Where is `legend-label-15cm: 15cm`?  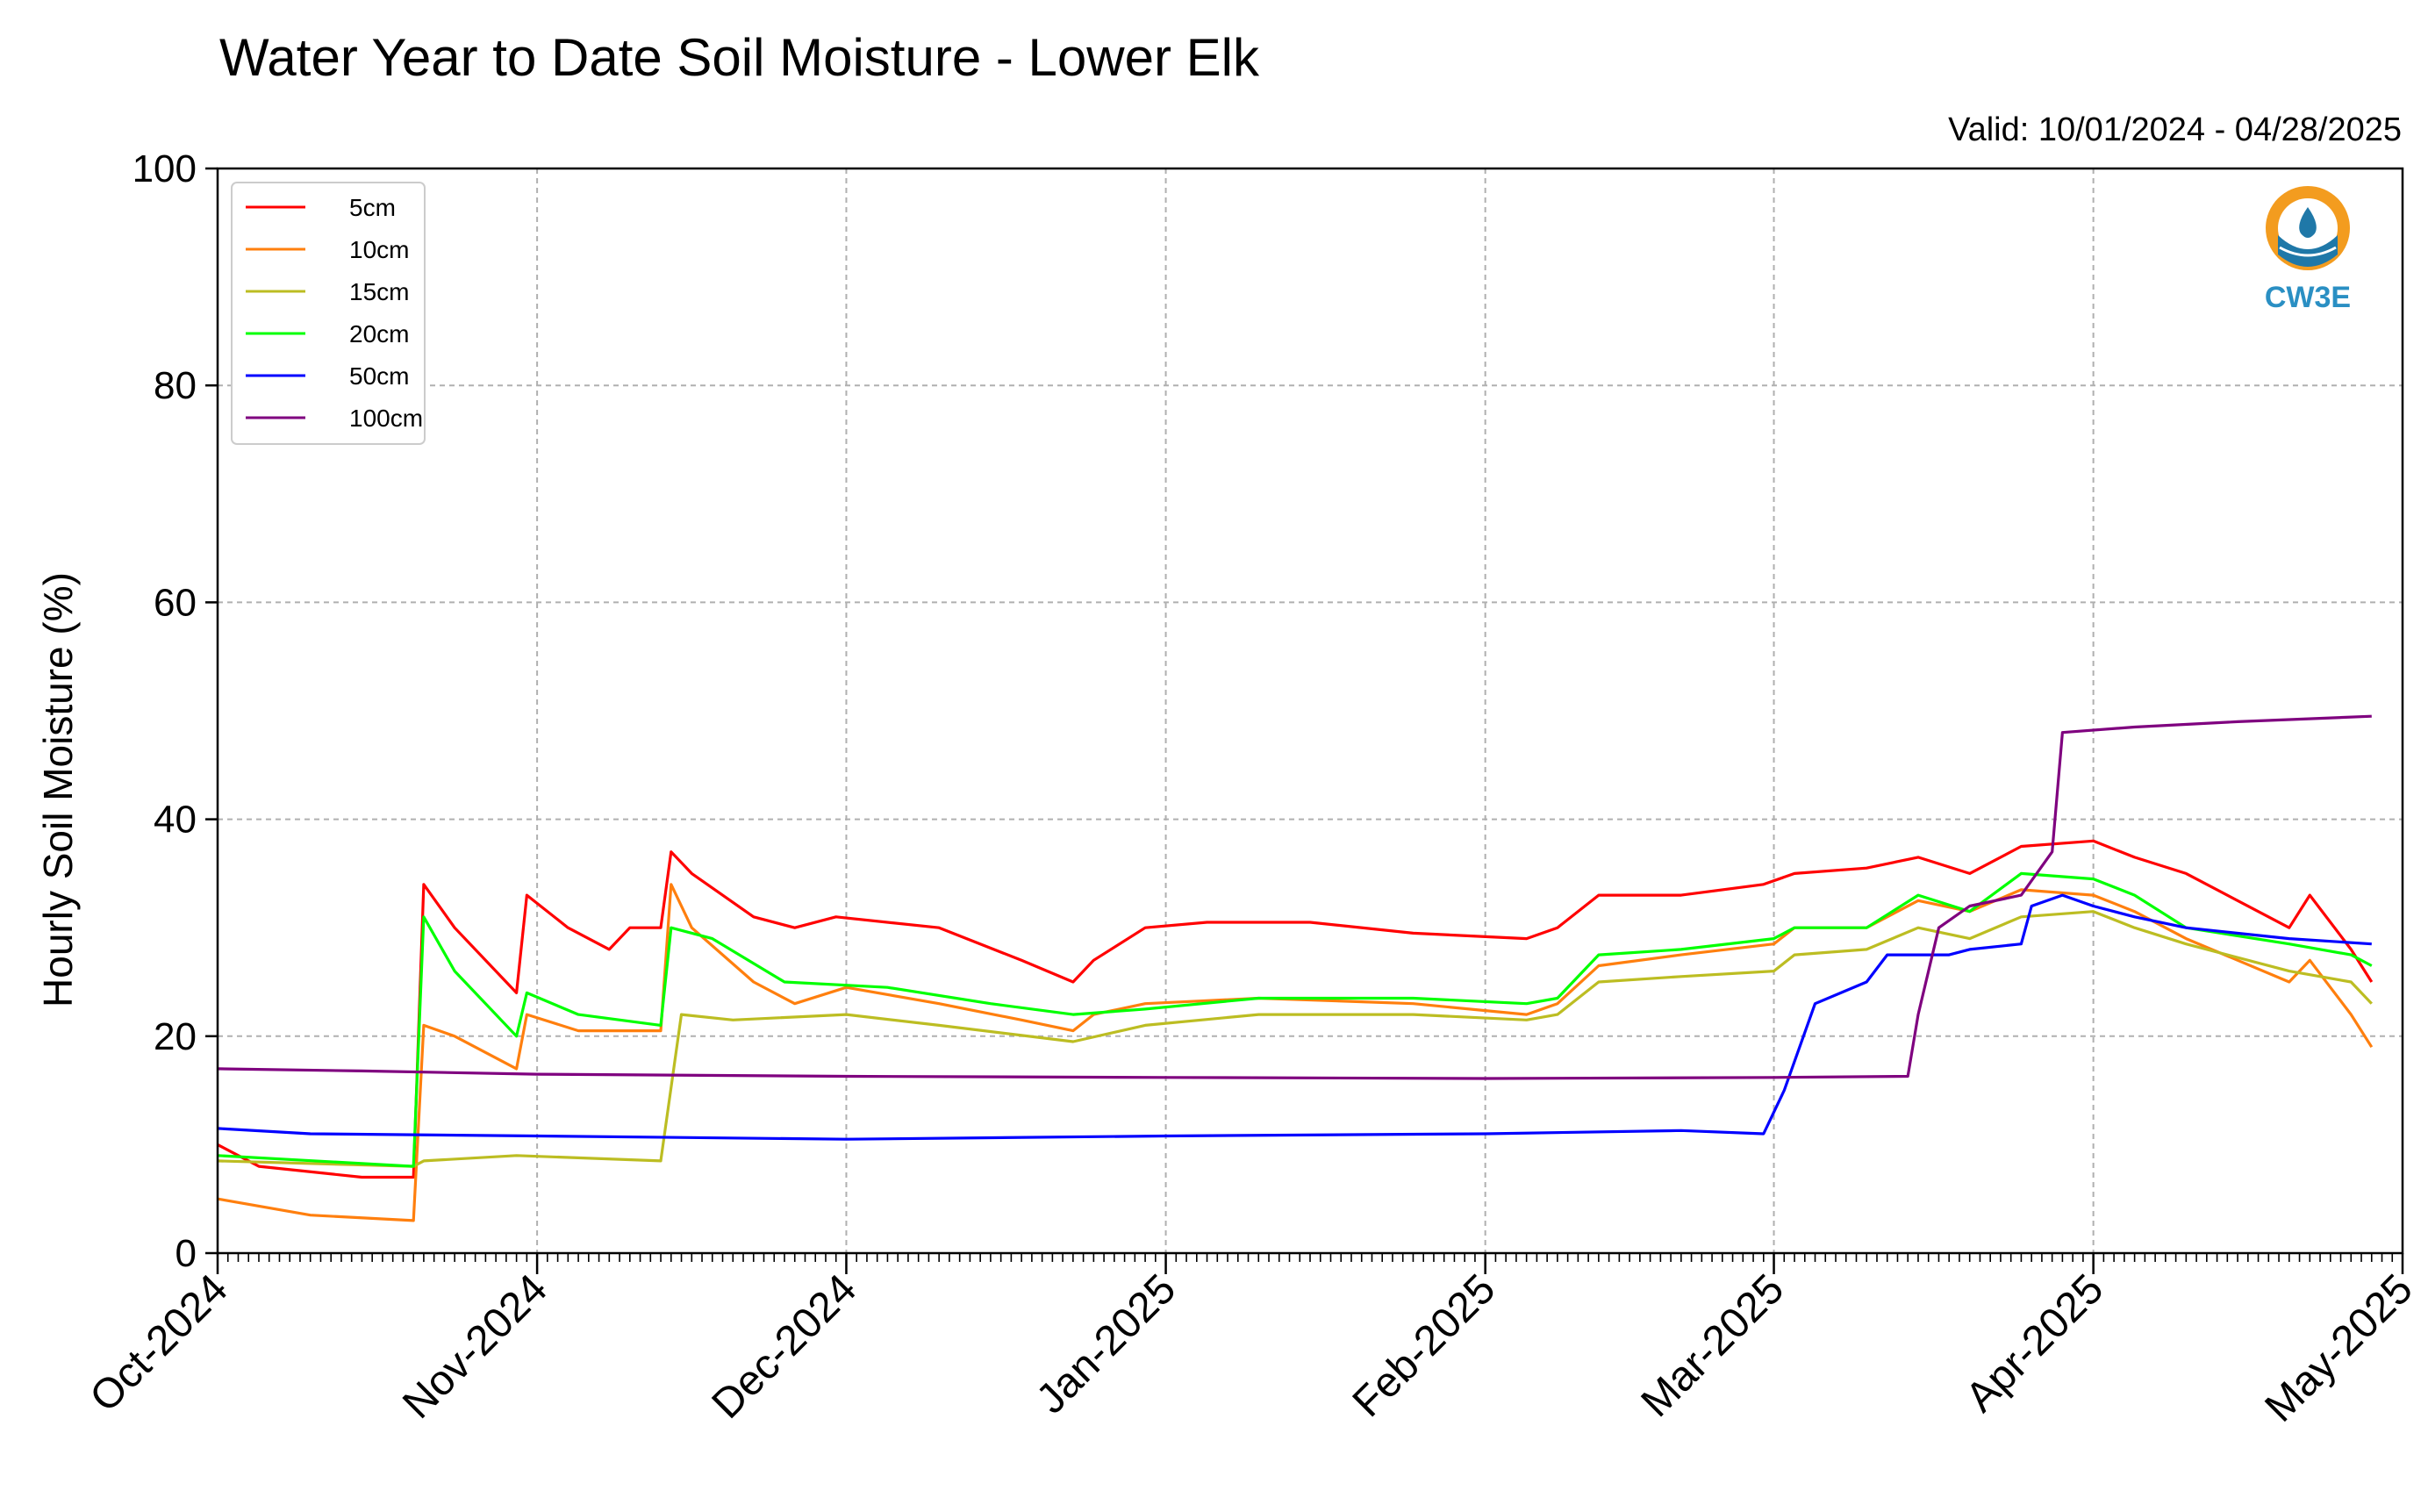 legend-label-15cm: 15cm is located at coordinates (379, 291).